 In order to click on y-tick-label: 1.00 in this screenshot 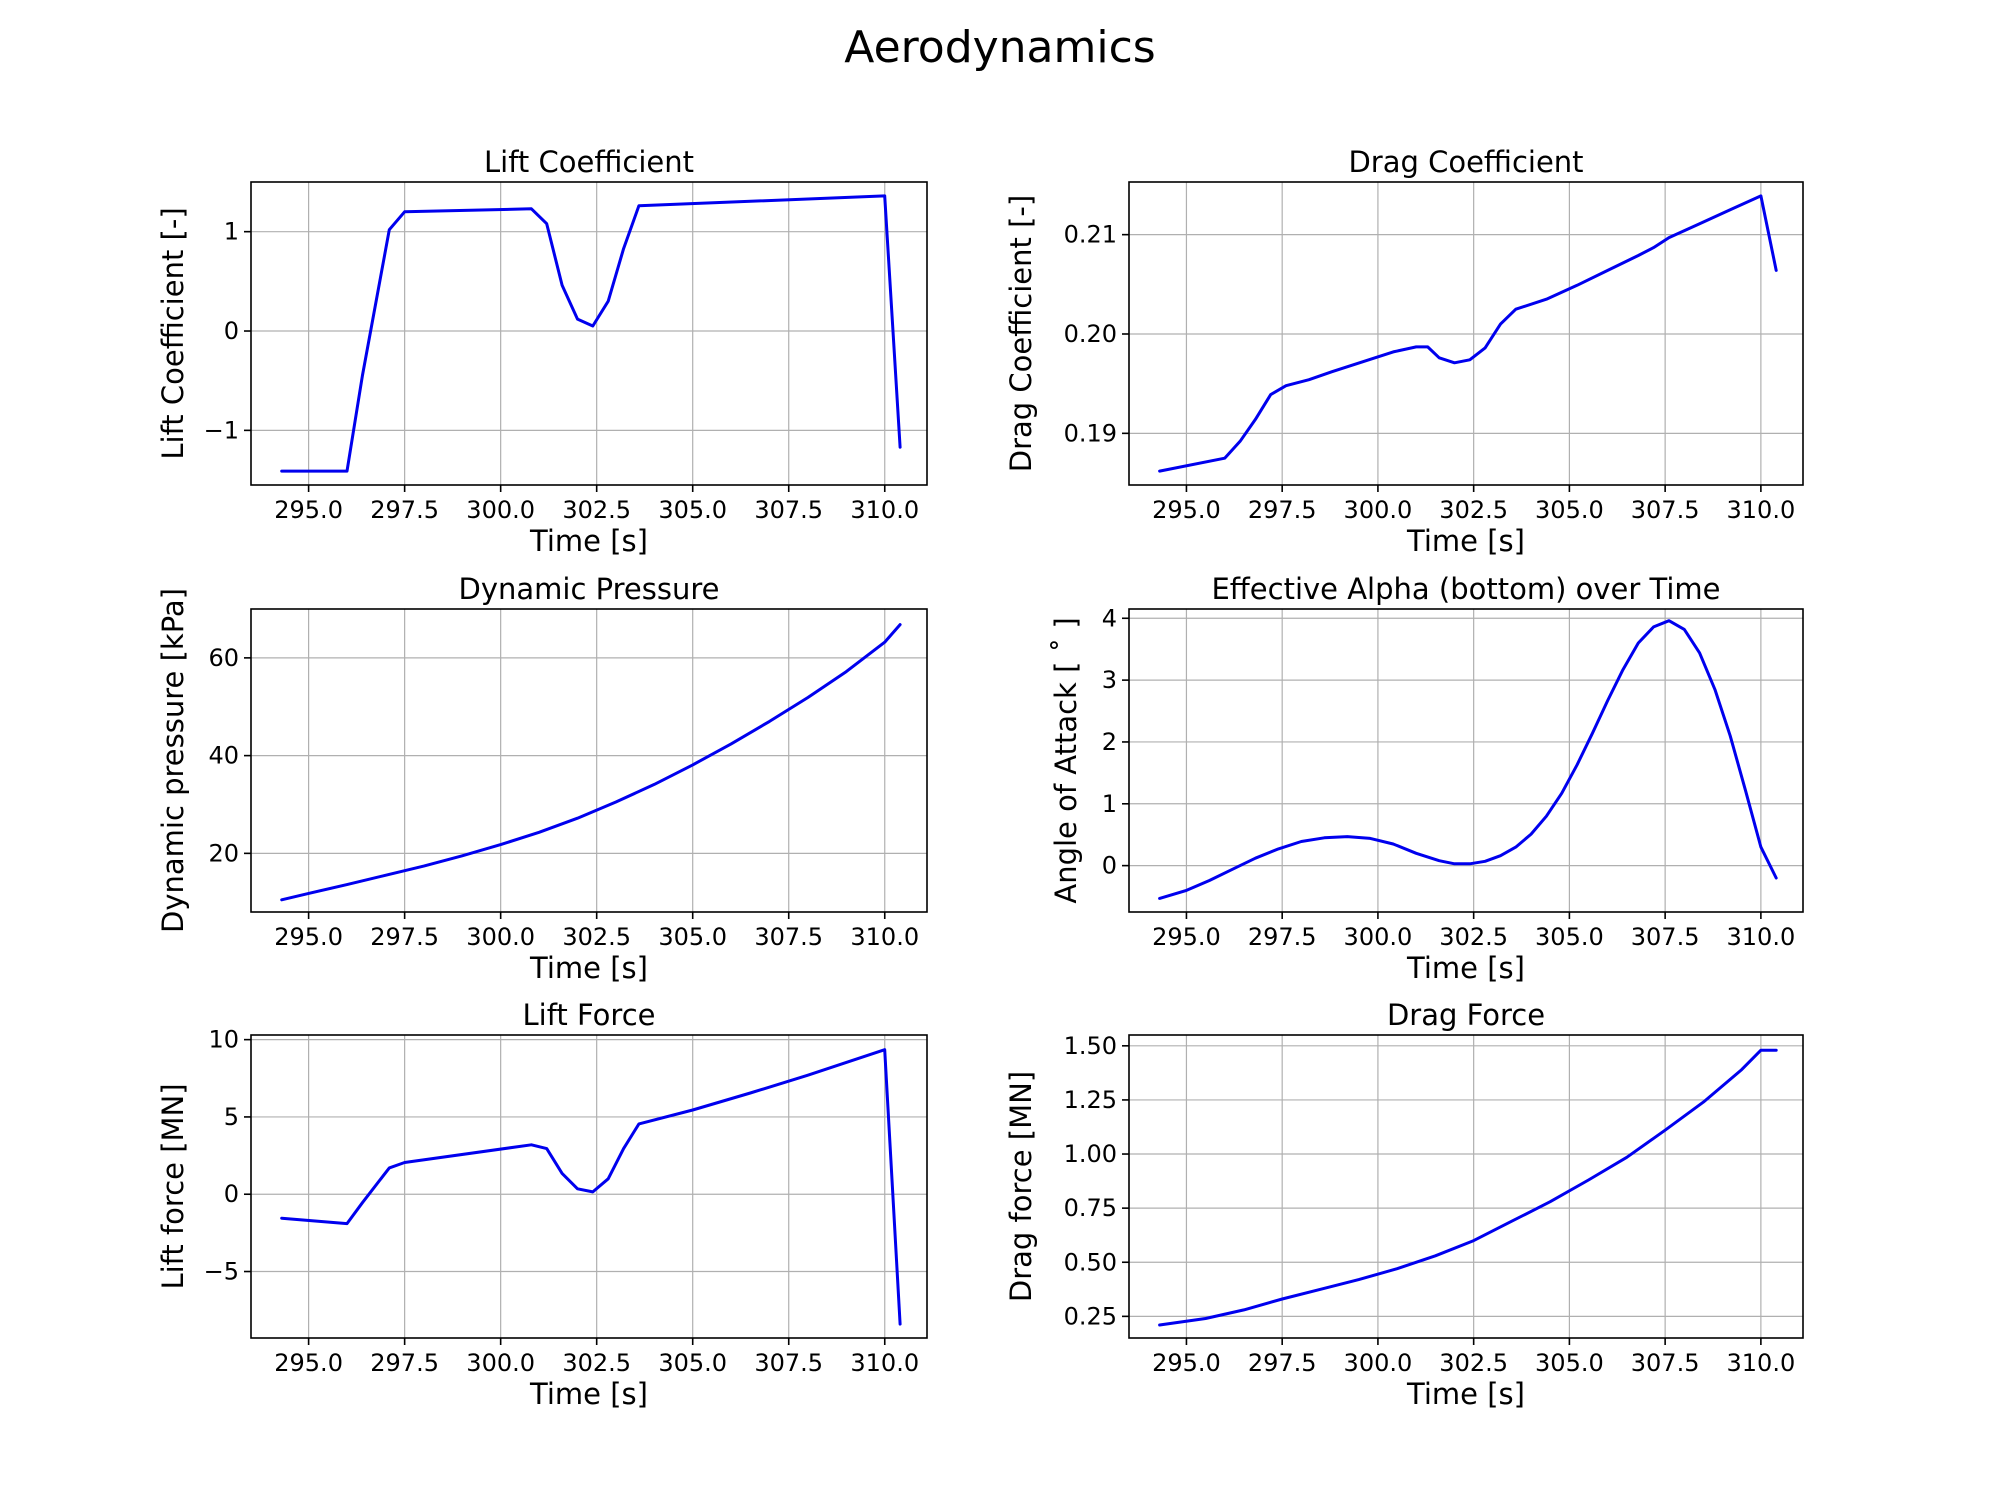, I will do `click(1090, 1154)`.